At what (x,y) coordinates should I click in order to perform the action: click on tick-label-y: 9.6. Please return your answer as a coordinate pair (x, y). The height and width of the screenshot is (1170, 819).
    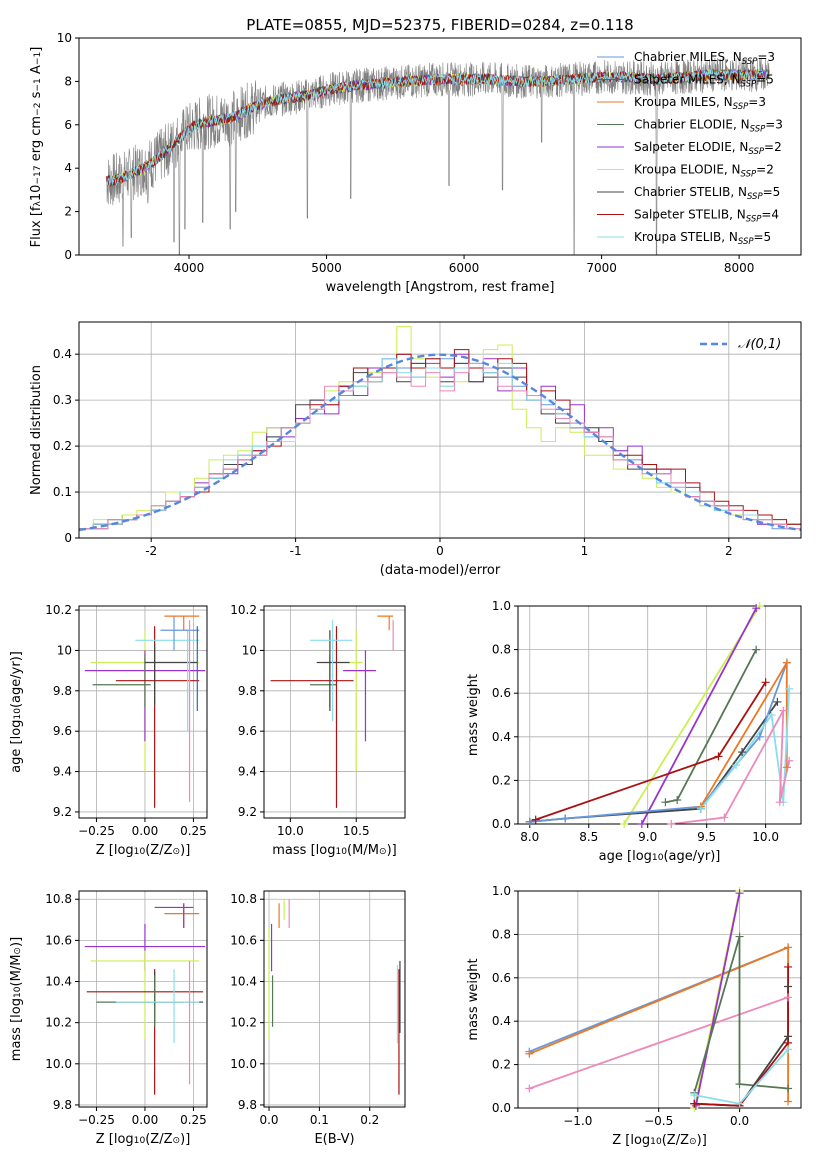
    Looking at the image, I should click on (62, 731).